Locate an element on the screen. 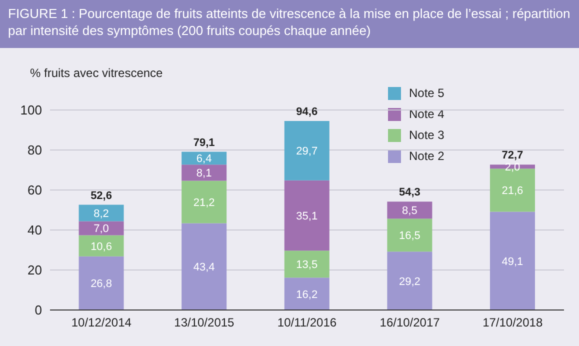  total-label: 54,3 is located at coordinates (409, 192).